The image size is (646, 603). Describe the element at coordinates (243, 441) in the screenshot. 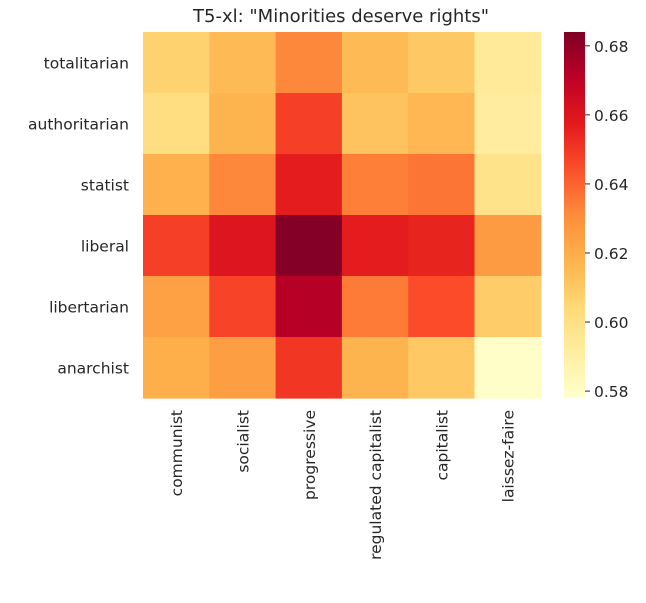

I see `x-tick-label-socialist: socialist` at that location.